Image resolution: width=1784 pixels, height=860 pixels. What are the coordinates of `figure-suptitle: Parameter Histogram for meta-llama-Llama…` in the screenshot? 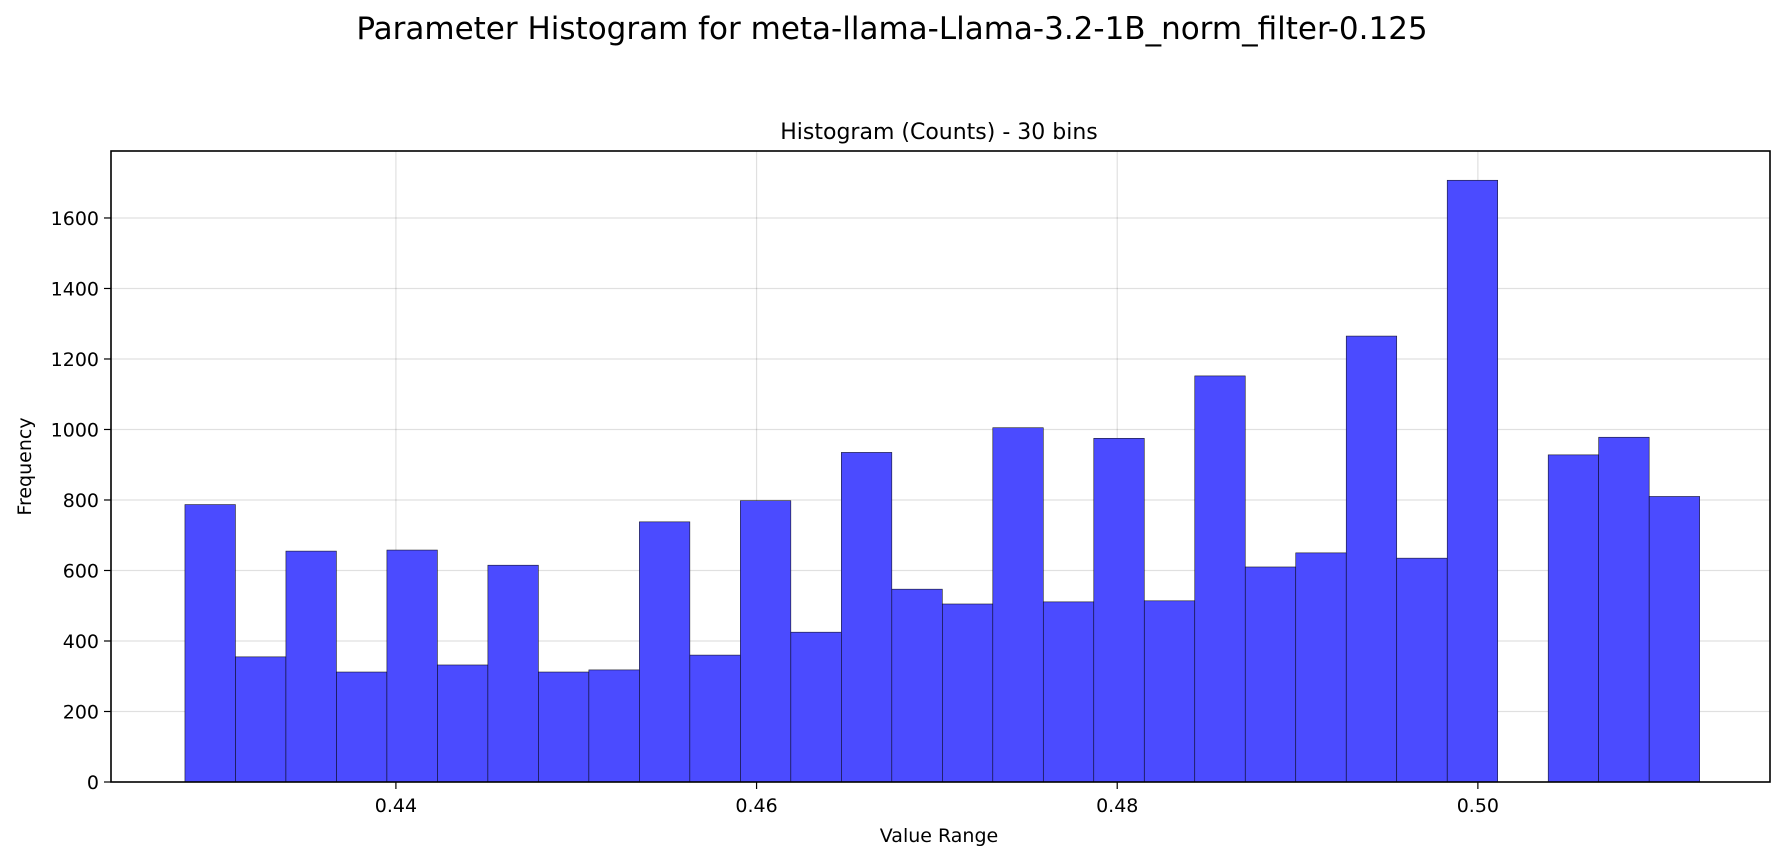 It's located at (891, 29).